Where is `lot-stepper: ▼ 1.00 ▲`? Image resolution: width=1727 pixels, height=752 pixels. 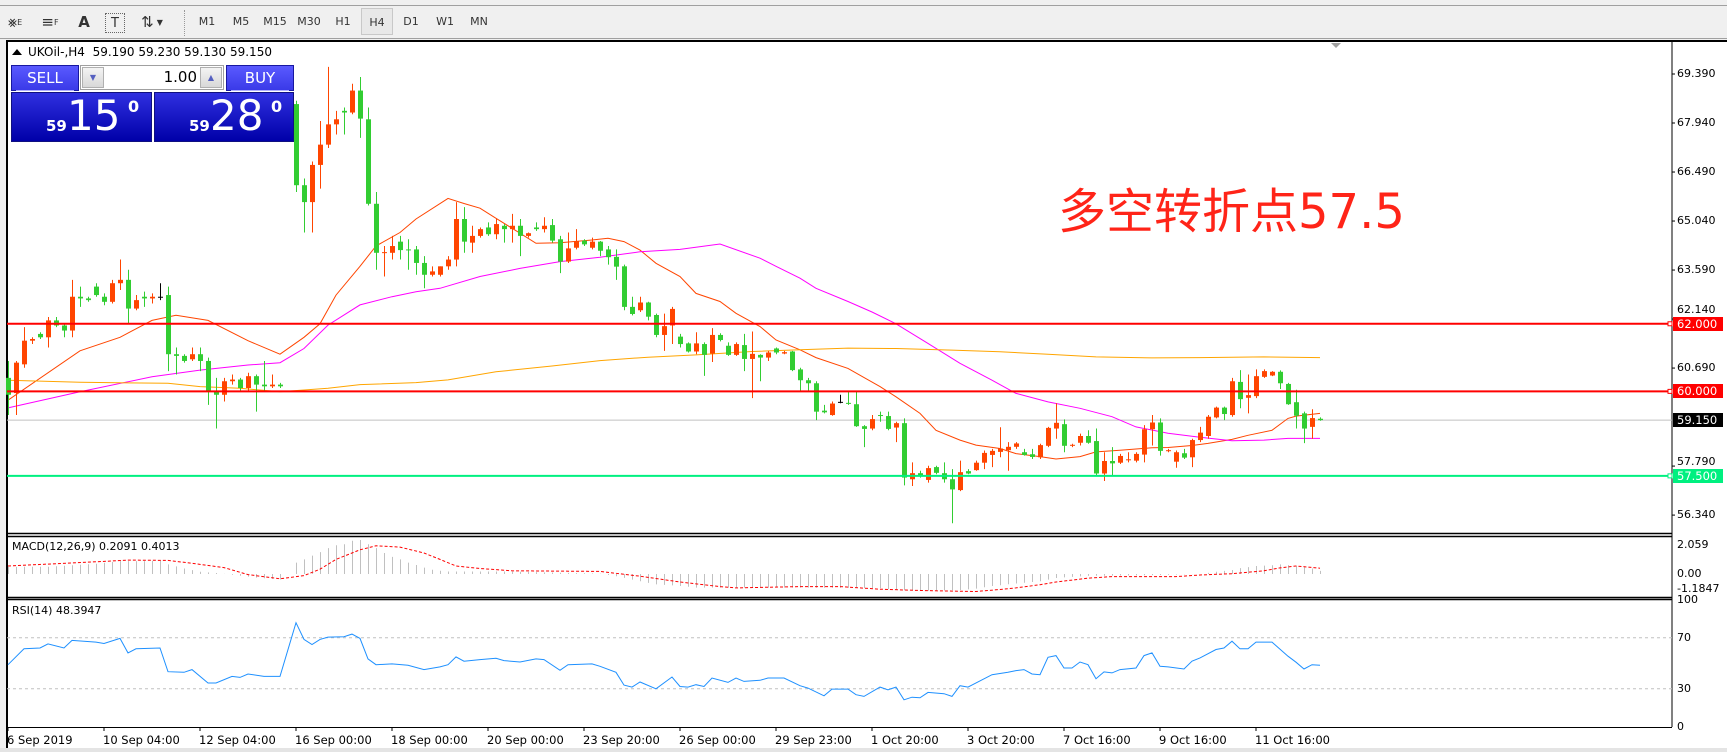
lot-stepper: ▼ 1.00 ▲ is located at coordinates (152, 77).